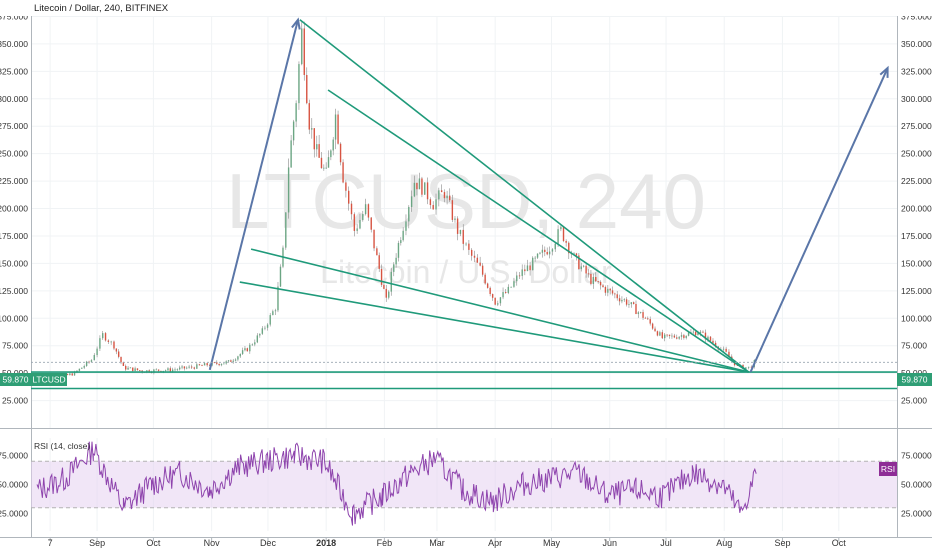  Describe the element at coordinates (916, 71) in the screenshot. I see `price-tick-right: 325.000` at that location.